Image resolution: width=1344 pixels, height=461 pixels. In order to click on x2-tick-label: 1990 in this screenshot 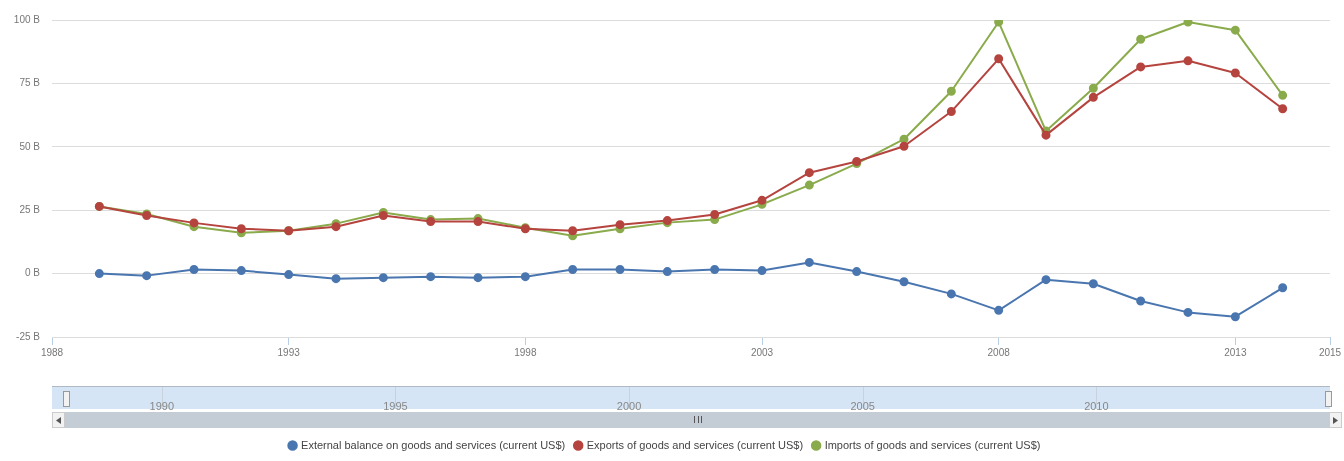, I will do `click(162, 405)`.